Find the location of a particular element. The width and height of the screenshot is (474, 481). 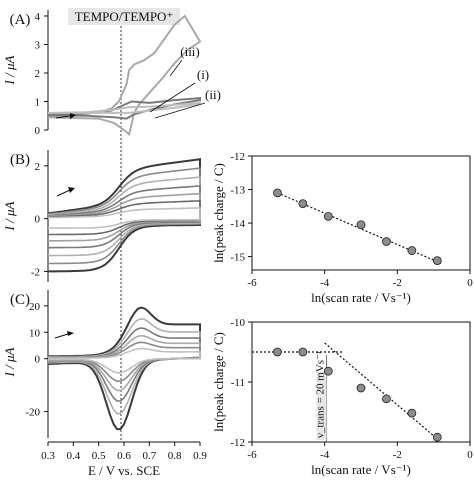

upper-right-y-tick-label: -14 is located at coordinates (237, 224).